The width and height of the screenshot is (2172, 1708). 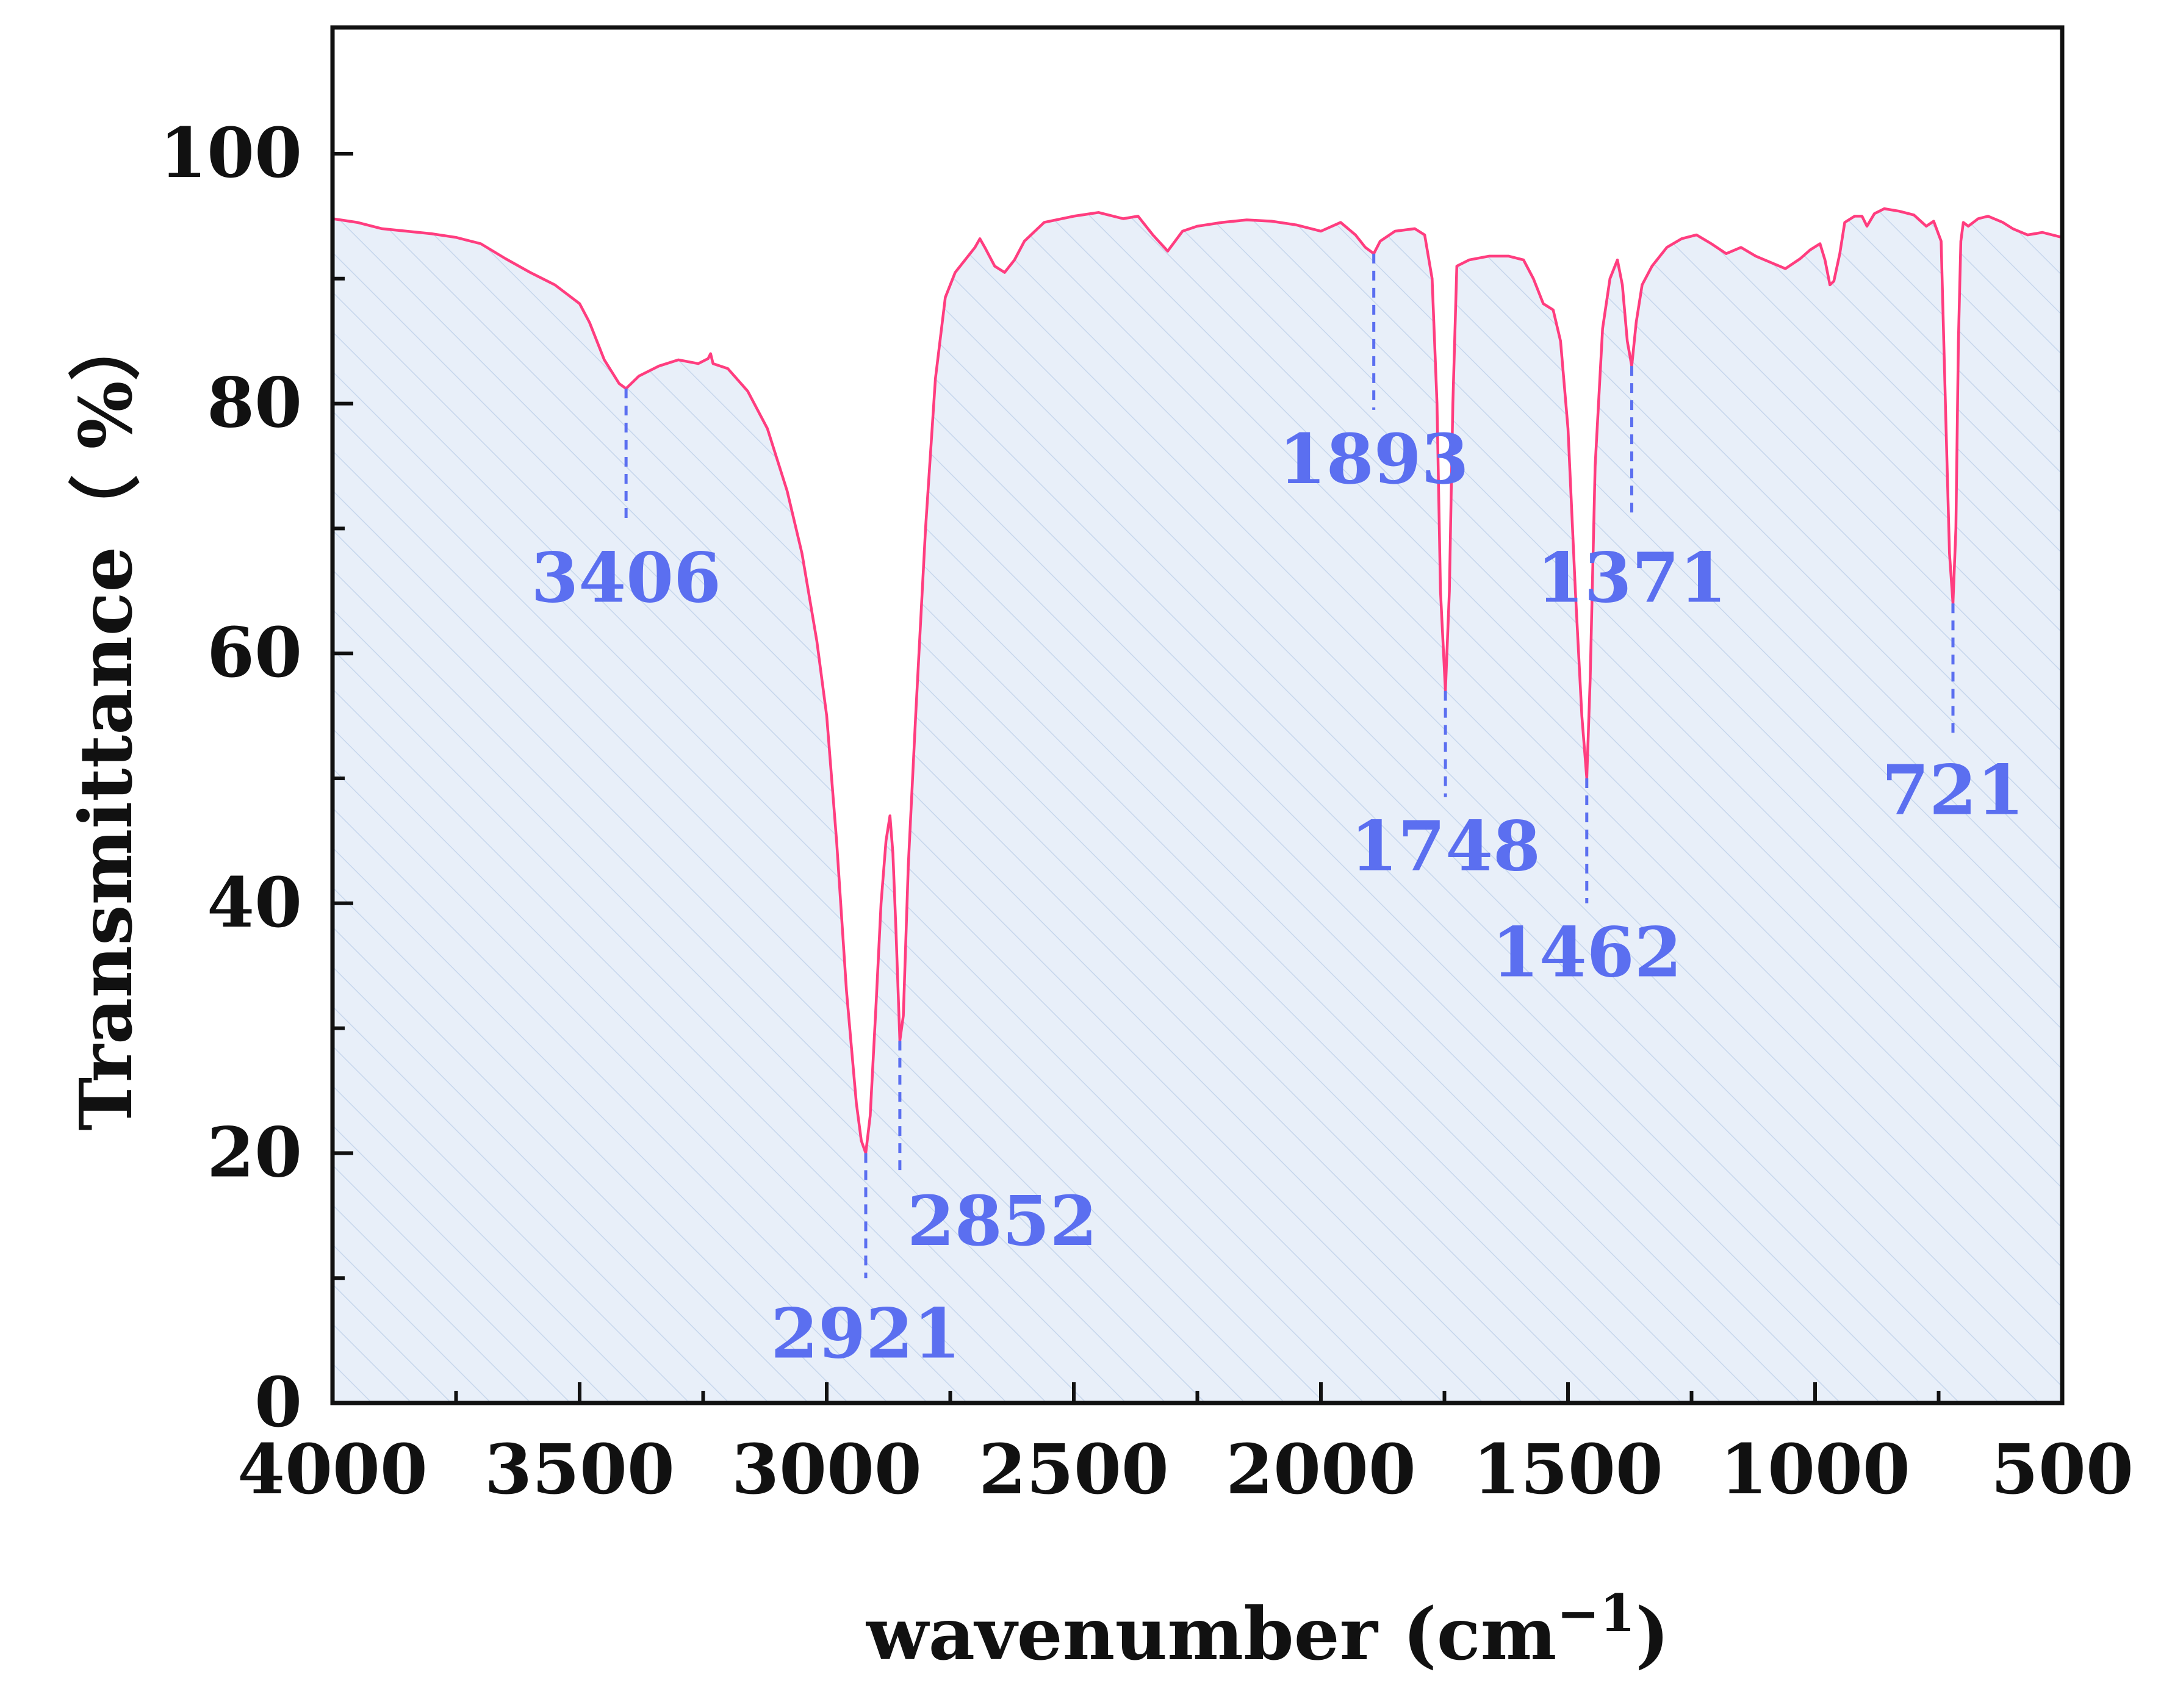 What do you see at coordinates (105, 720) in the screenshot?
I see `y-axis-title: Transmittance（ %）` at bounding box center [105, 720].